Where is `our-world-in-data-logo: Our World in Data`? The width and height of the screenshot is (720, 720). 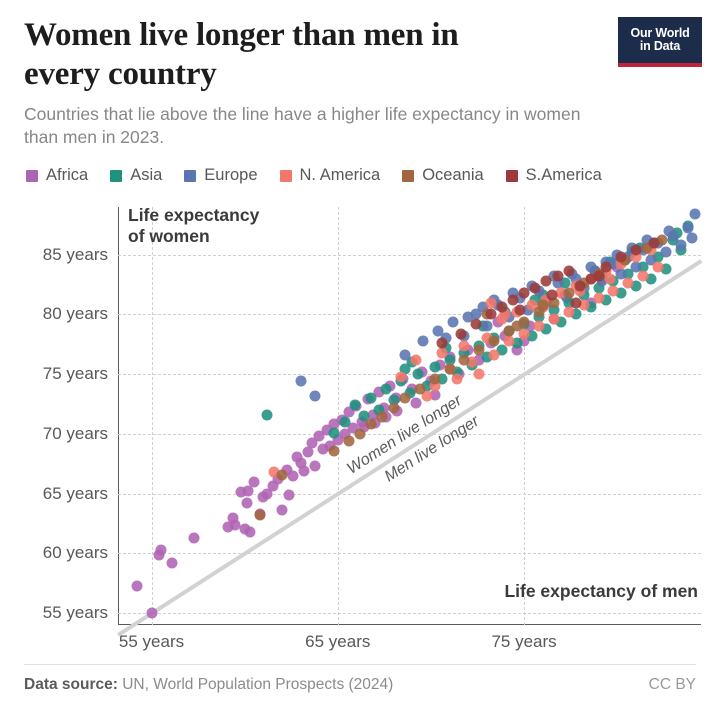 our-world-in-data-logo: Our World in Data is located at coordinates (660, 42).